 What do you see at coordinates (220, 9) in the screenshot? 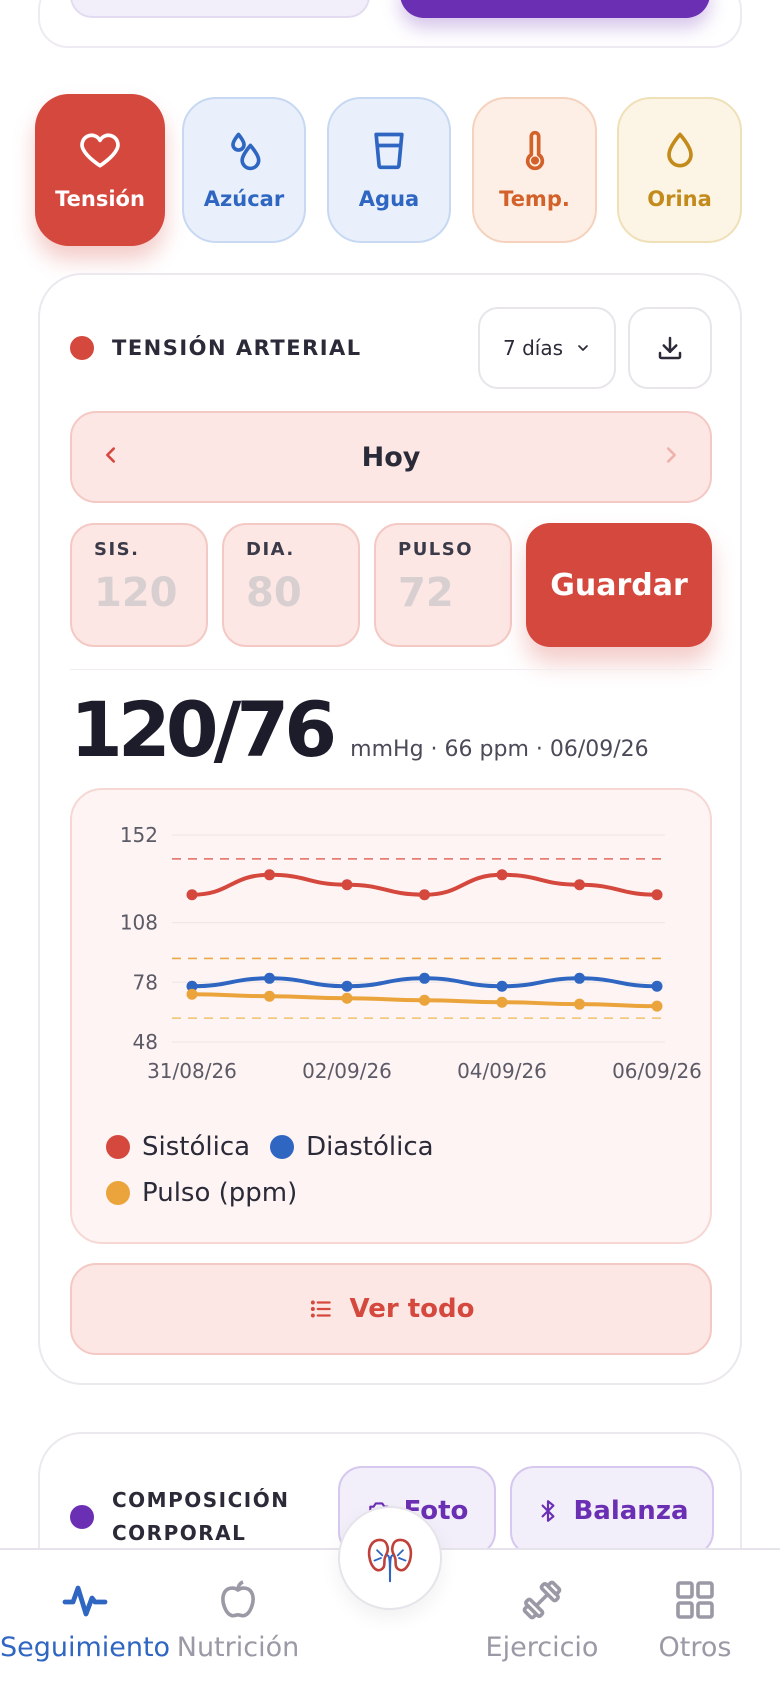
I see `previous-card-secondary-button` at bounding box center [220, 9].